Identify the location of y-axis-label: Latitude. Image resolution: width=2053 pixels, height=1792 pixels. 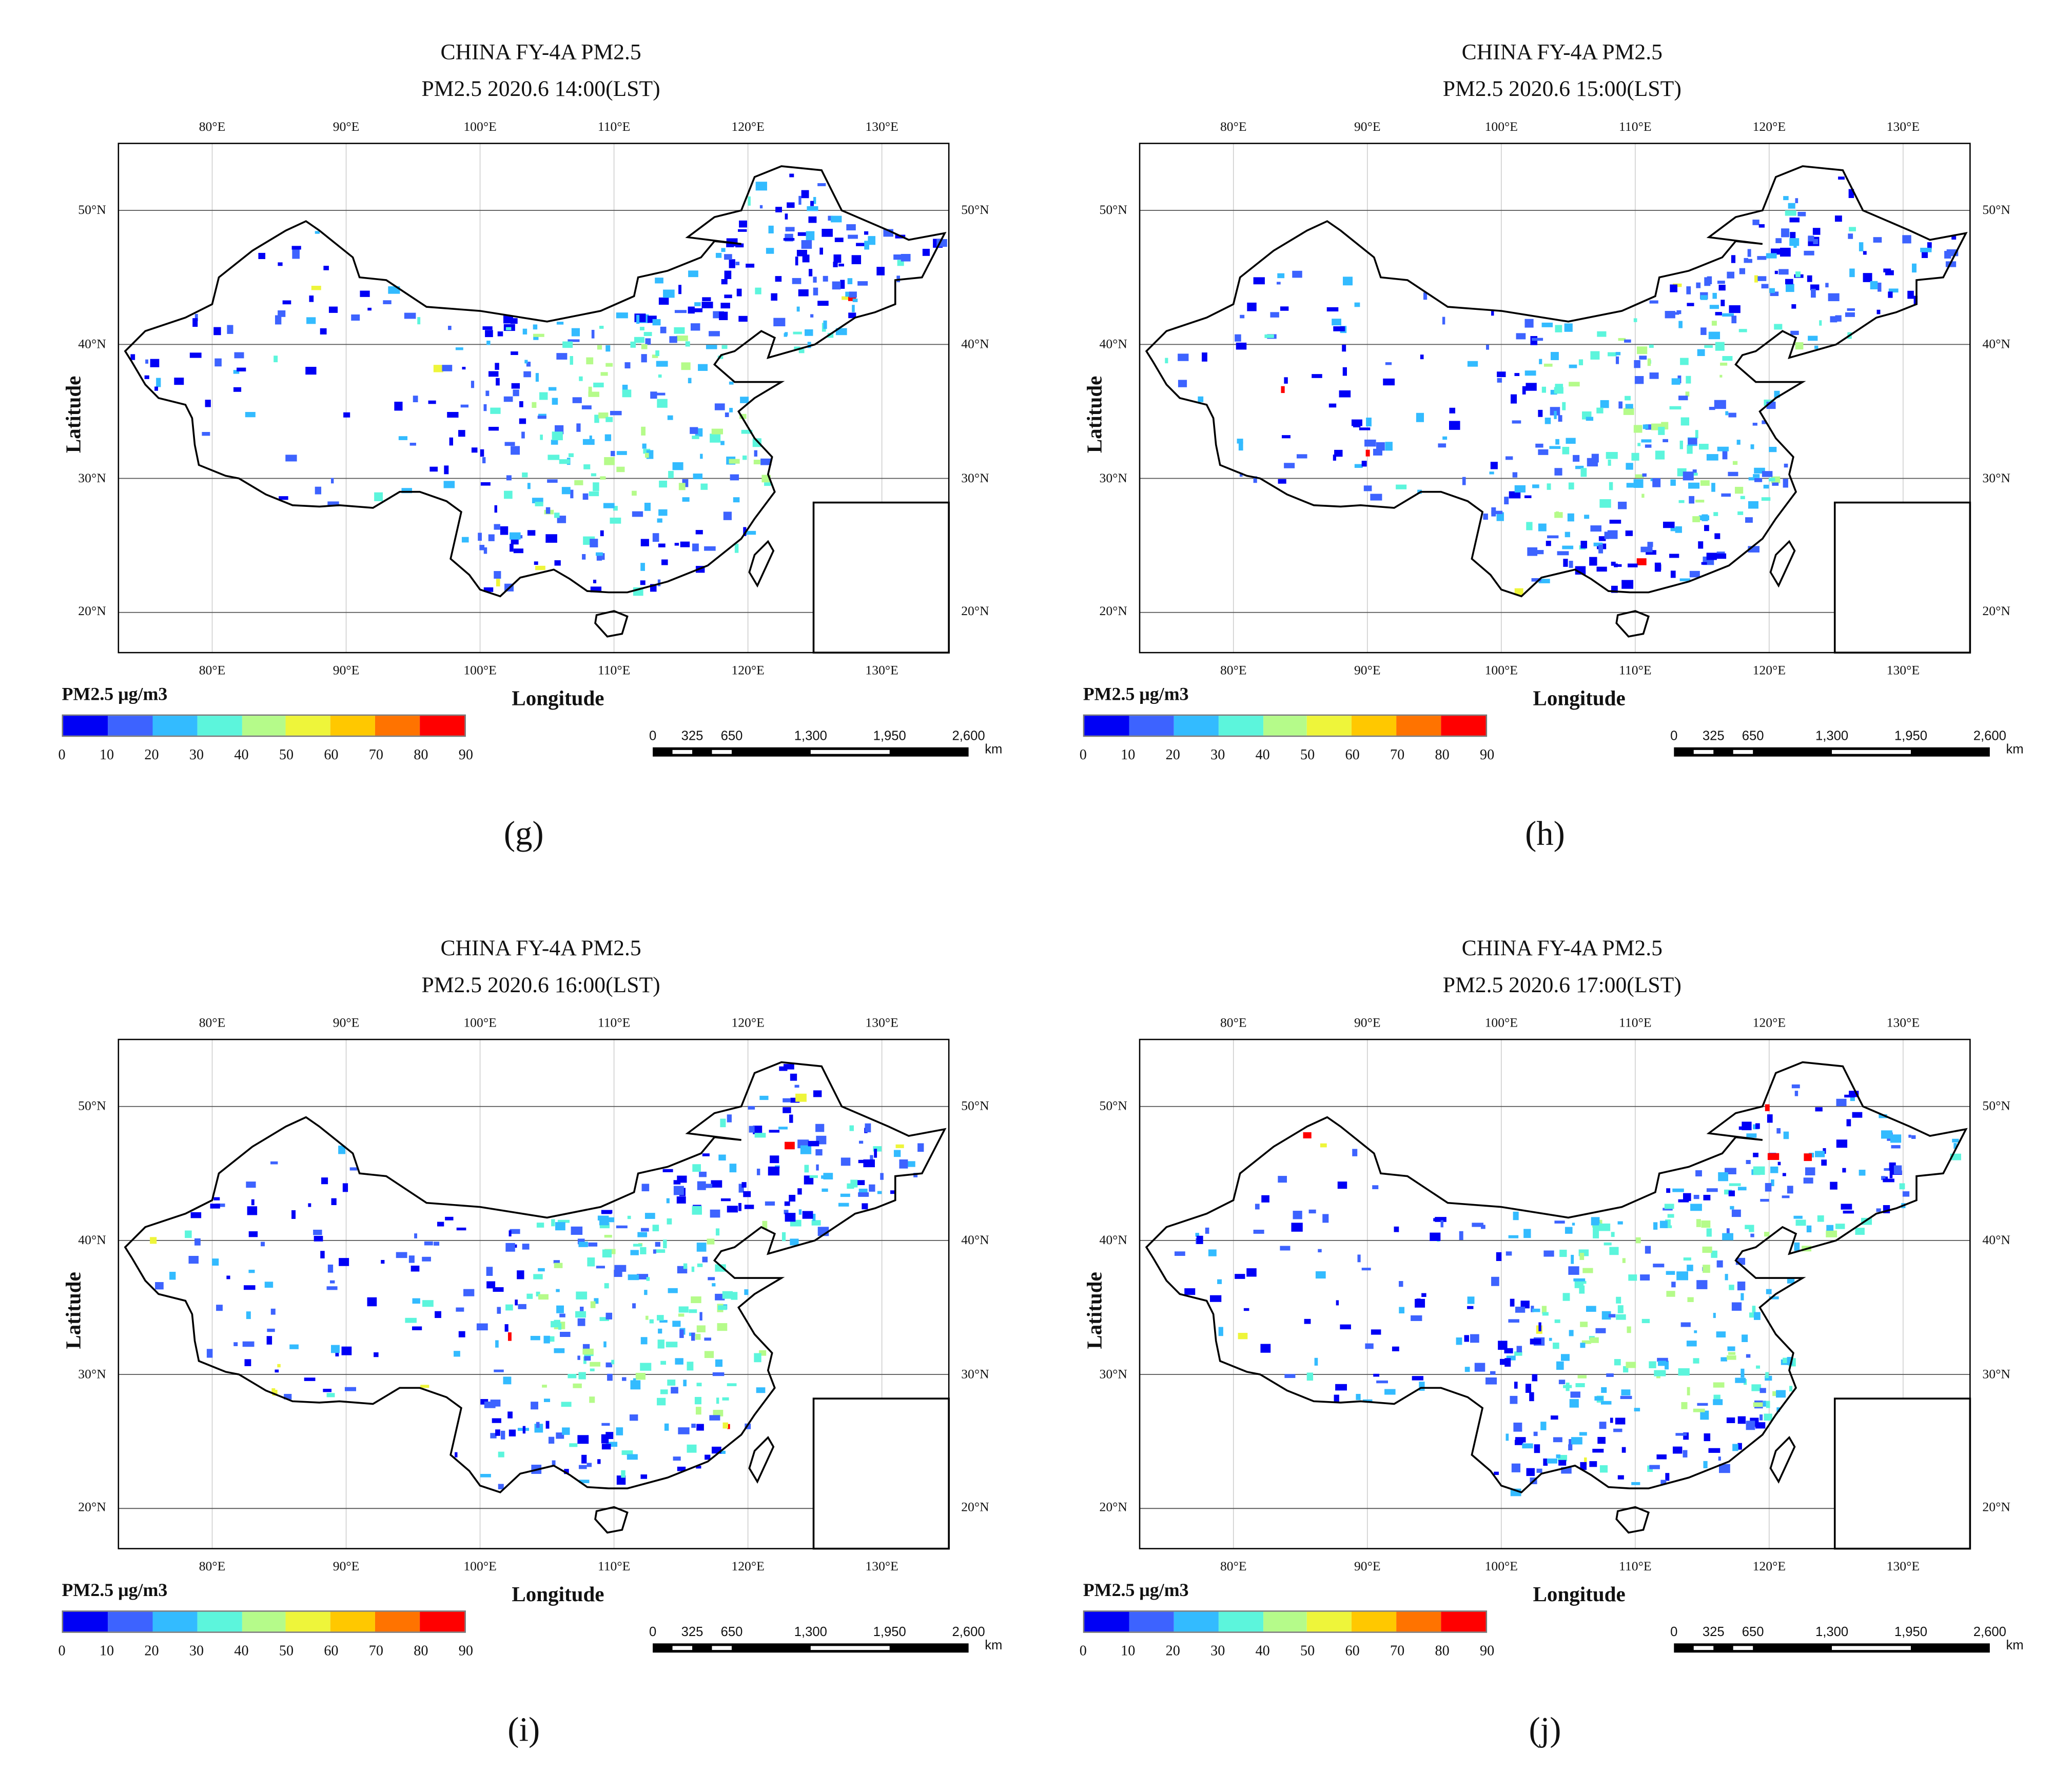
(1095, 415).